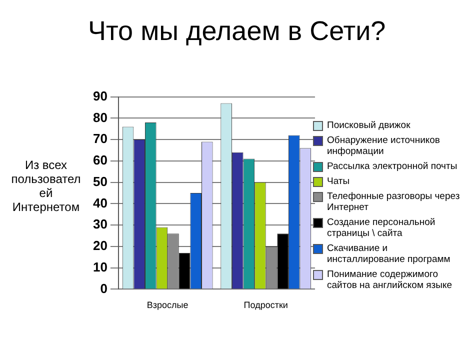 The width and height of the screenshot is (474, 355). I want to click on y-axis-title: Из всех пользователей Интернетом, so click(46, 186).